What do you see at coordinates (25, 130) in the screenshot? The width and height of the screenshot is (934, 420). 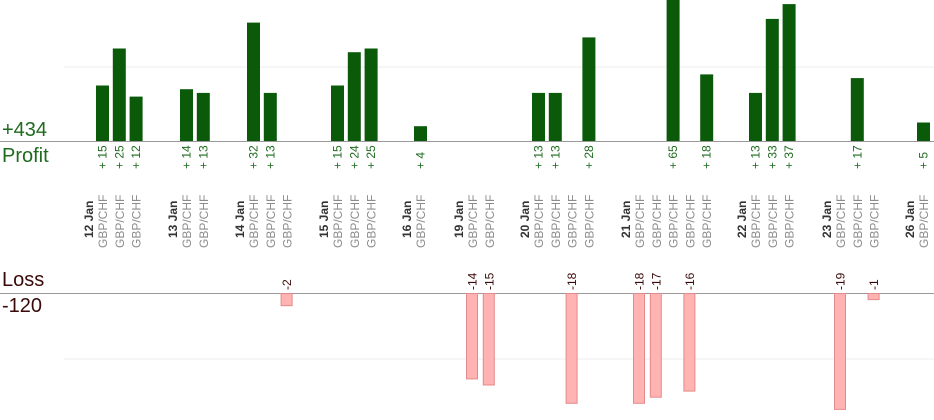 I see `profit-total: +434` at bounding box center [25, 130].